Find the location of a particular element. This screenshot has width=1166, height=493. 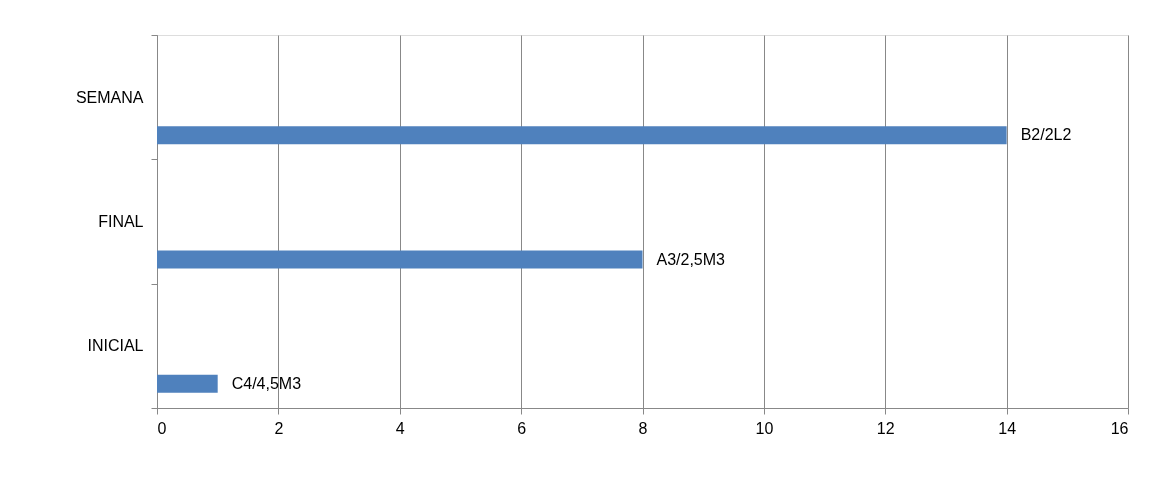

data-label: B2/2L2 is located at coordinates (1046, 135).